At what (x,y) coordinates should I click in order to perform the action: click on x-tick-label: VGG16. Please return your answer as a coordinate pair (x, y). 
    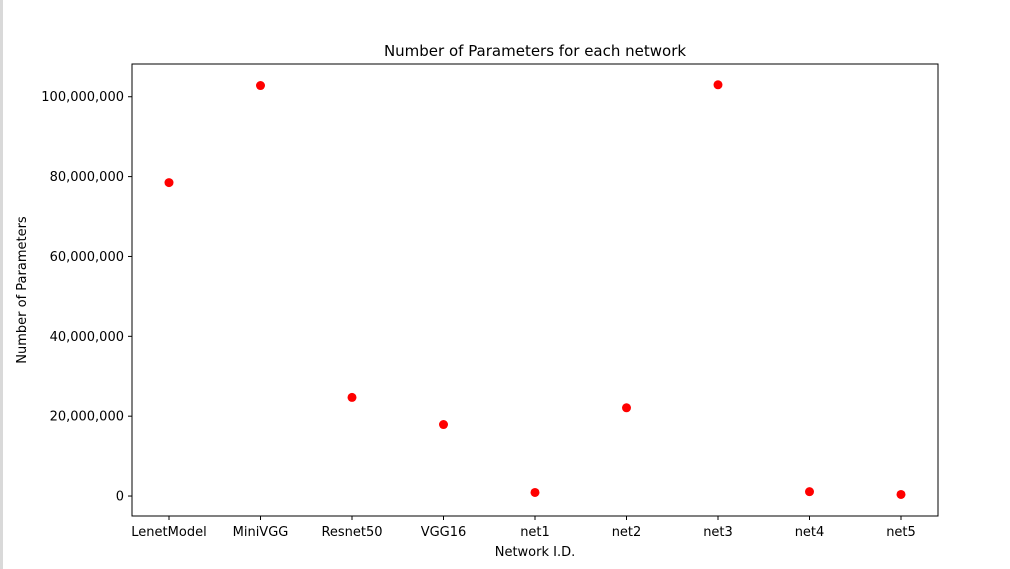
    Looking at the image, I should click on (444, 532).